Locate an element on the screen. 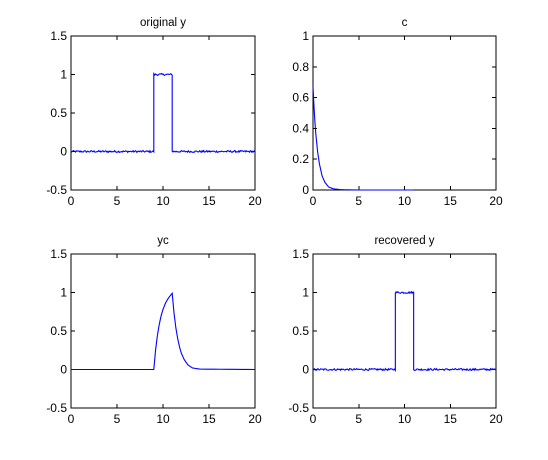  y-tick-label: 0.6 is located at coordinates (300, 98).